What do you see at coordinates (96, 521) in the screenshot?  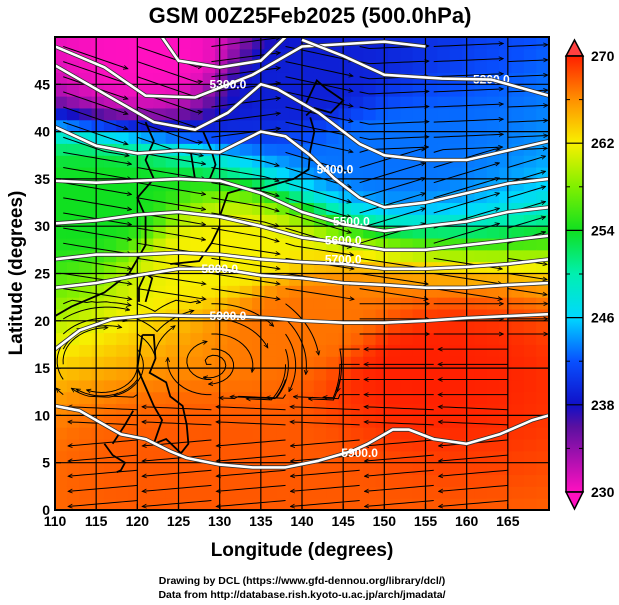 I see `x-tick-label: 115` at bounding box center [96, 521].